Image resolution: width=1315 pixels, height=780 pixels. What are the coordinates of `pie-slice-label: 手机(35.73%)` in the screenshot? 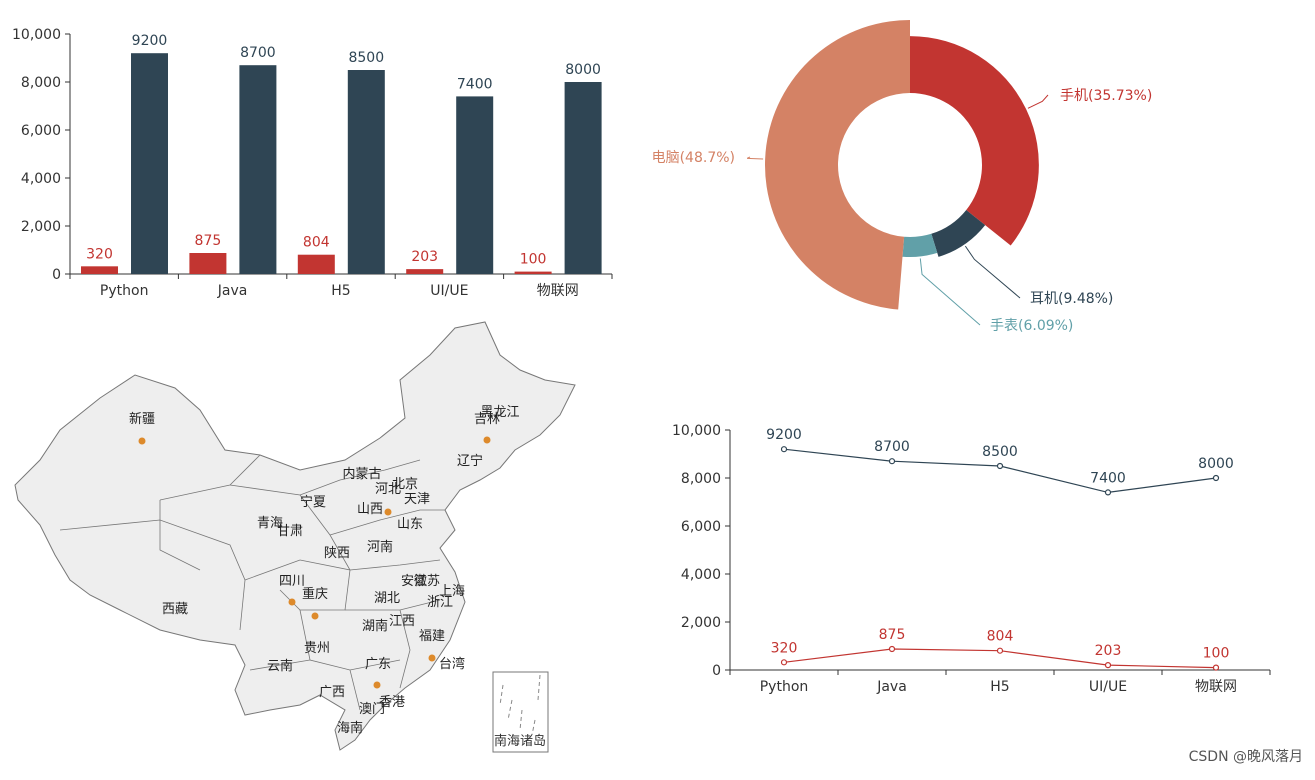 It's located at (1106, 96).